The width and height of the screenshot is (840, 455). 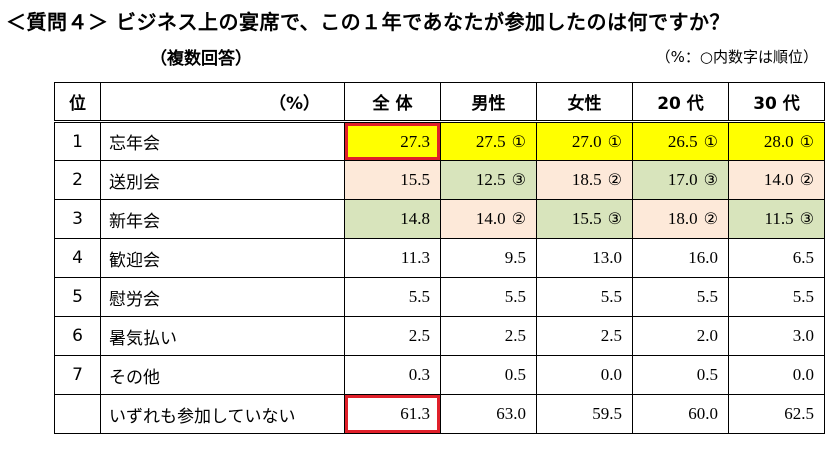 What do you see at coordinates (77, 258) in the screenshot?
I see `rank-cell: 4` at bounding box center [77, 258].